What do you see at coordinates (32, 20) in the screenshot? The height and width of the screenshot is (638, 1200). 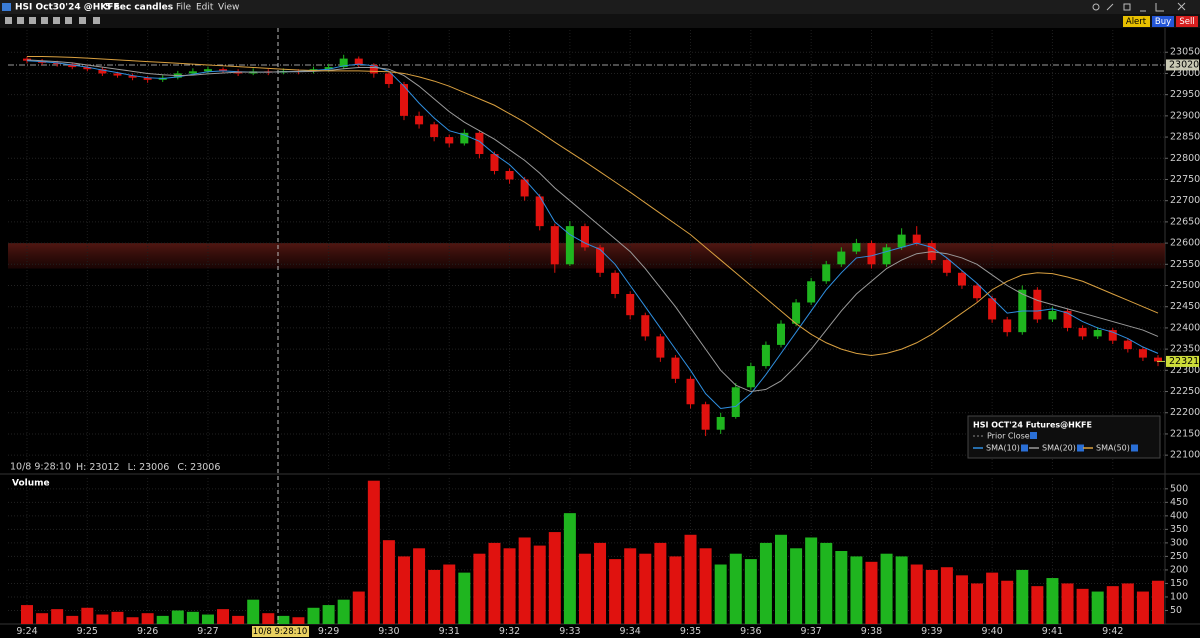 I see `tool-zoom-out` at bounding box center [32, 20].